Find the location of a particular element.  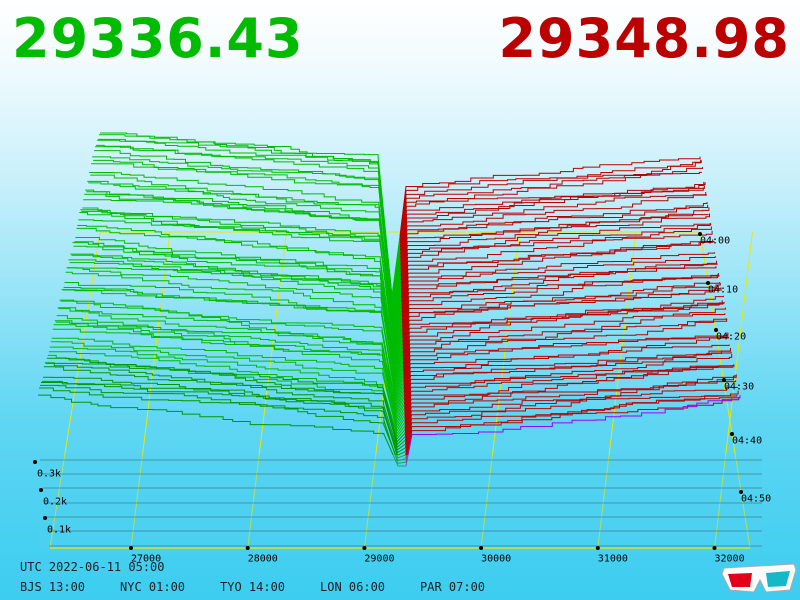

x-tick-label: 31000 is located at coordinates (613, 558).